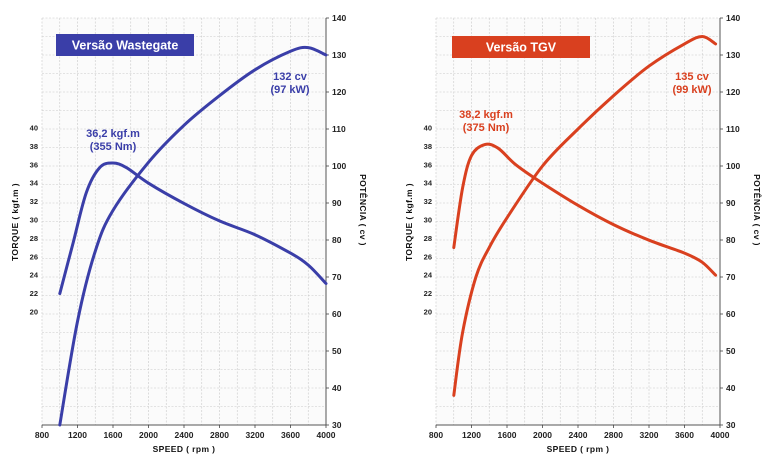  Describe the element at coordinates (692, 77) in the screenshot. I see `power-peak-annotation: 135 cv` at that location.